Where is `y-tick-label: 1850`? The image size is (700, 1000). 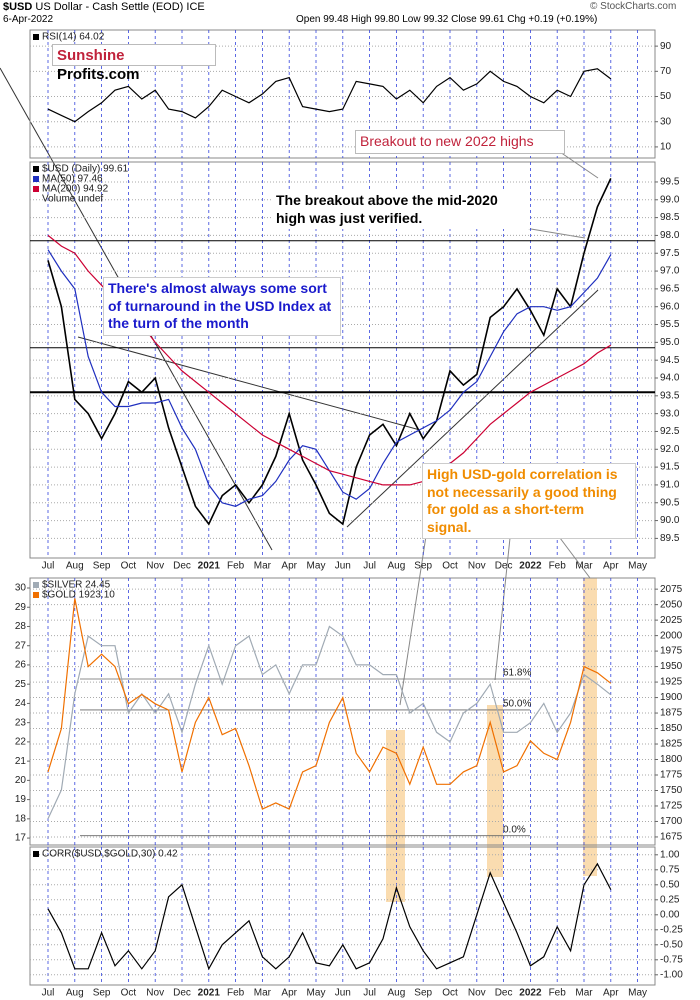 y-tick-label: 1850 is located at coordinates (671, 728).